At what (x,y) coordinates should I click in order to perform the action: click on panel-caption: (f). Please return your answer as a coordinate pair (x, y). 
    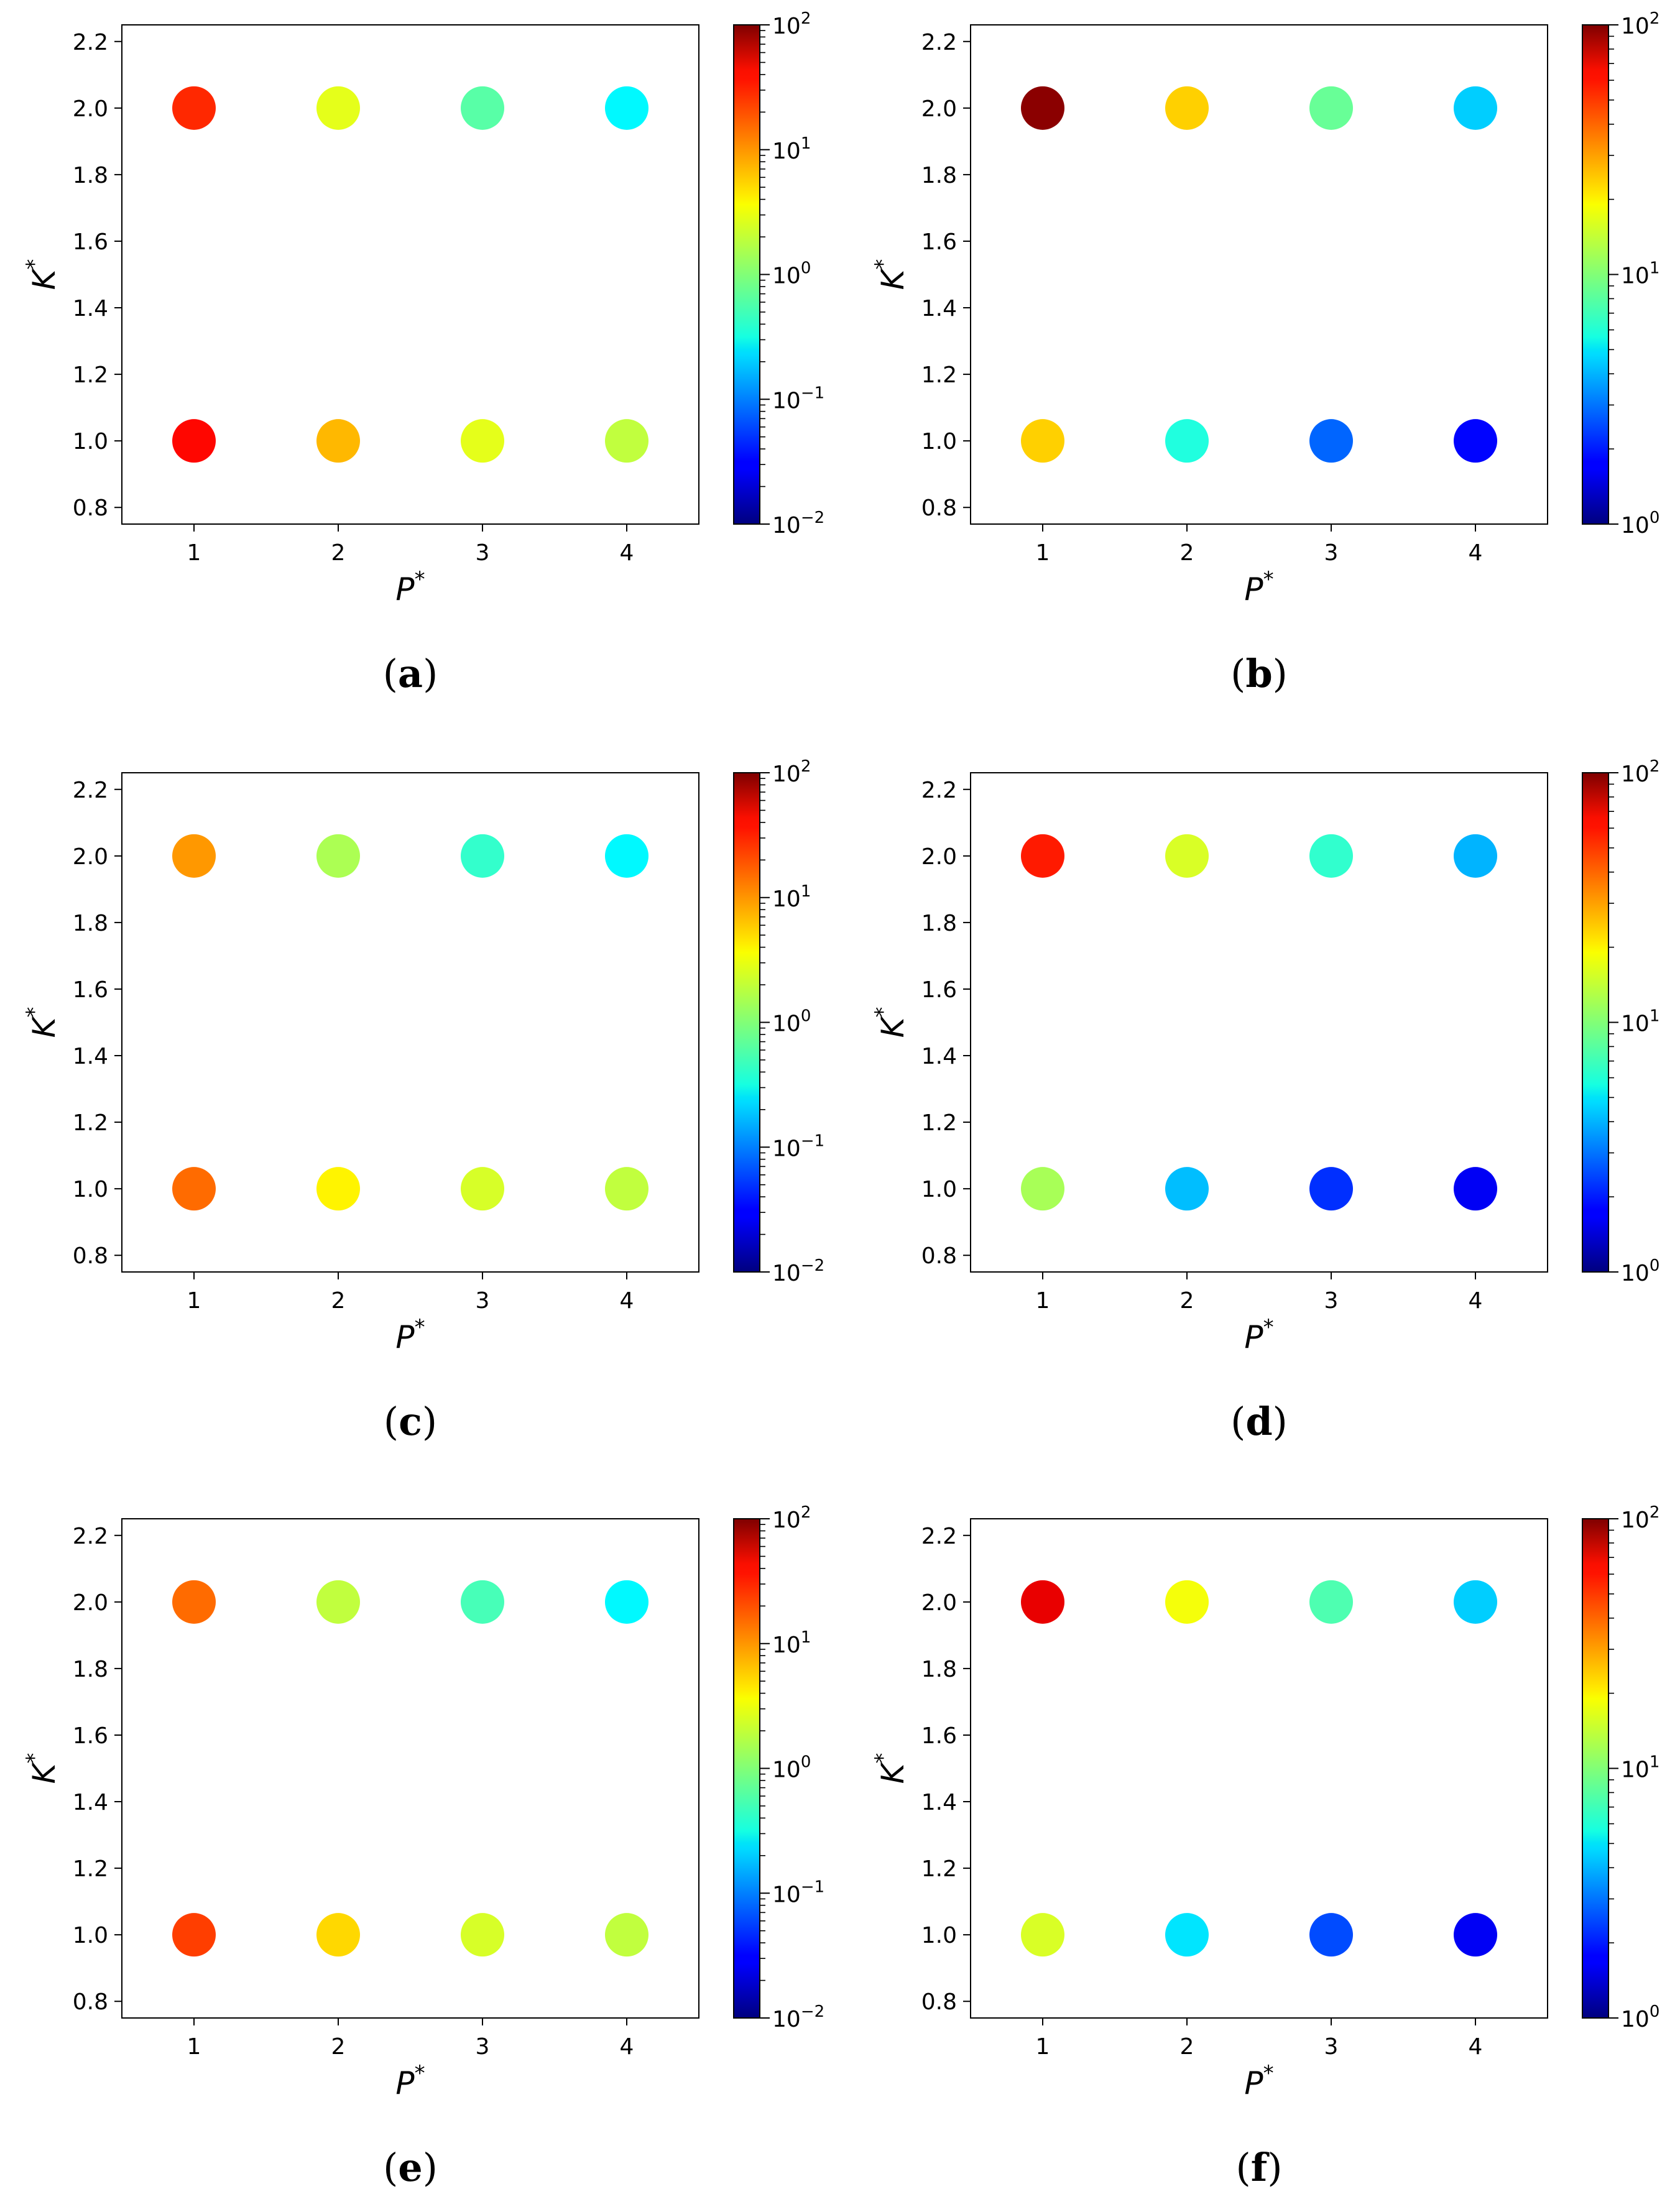
    Looking at the image, I should click on (1258, 2168).